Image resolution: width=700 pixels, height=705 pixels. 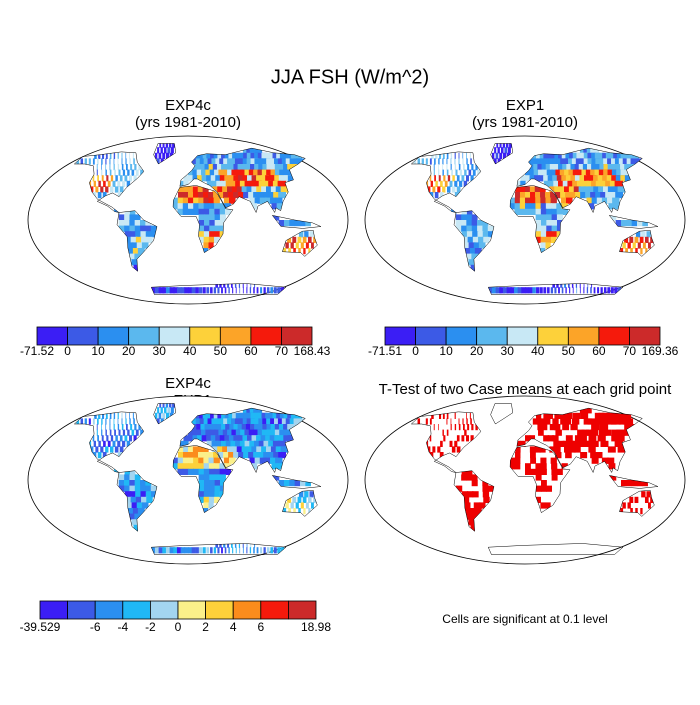 What do you see at coordinates (175, 617) in the screenshot?
I see `colorbar: -39.529 -6 -4 -2 0 2 4 6 18.98` at bounding box center [175, 617].